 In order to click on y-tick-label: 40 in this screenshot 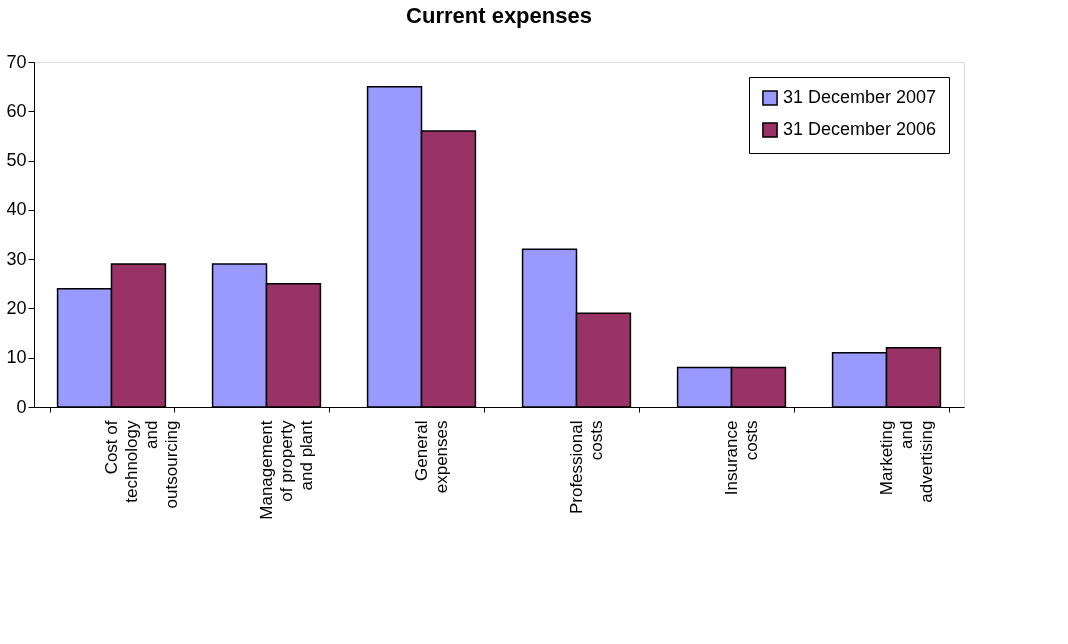, I will do `click(16, 209)`.